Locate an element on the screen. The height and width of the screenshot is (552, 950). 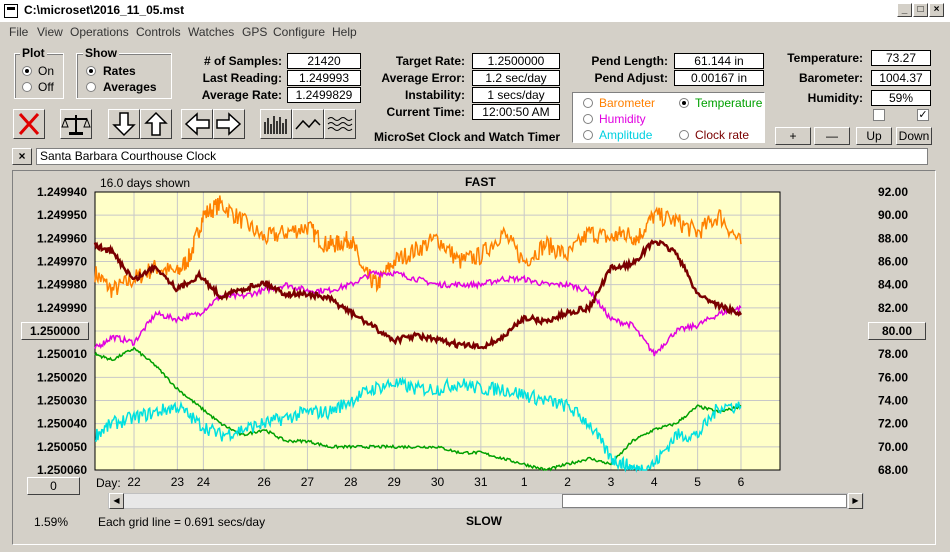
instability-field: 1 secs/day is located at coordinates (516, 95).